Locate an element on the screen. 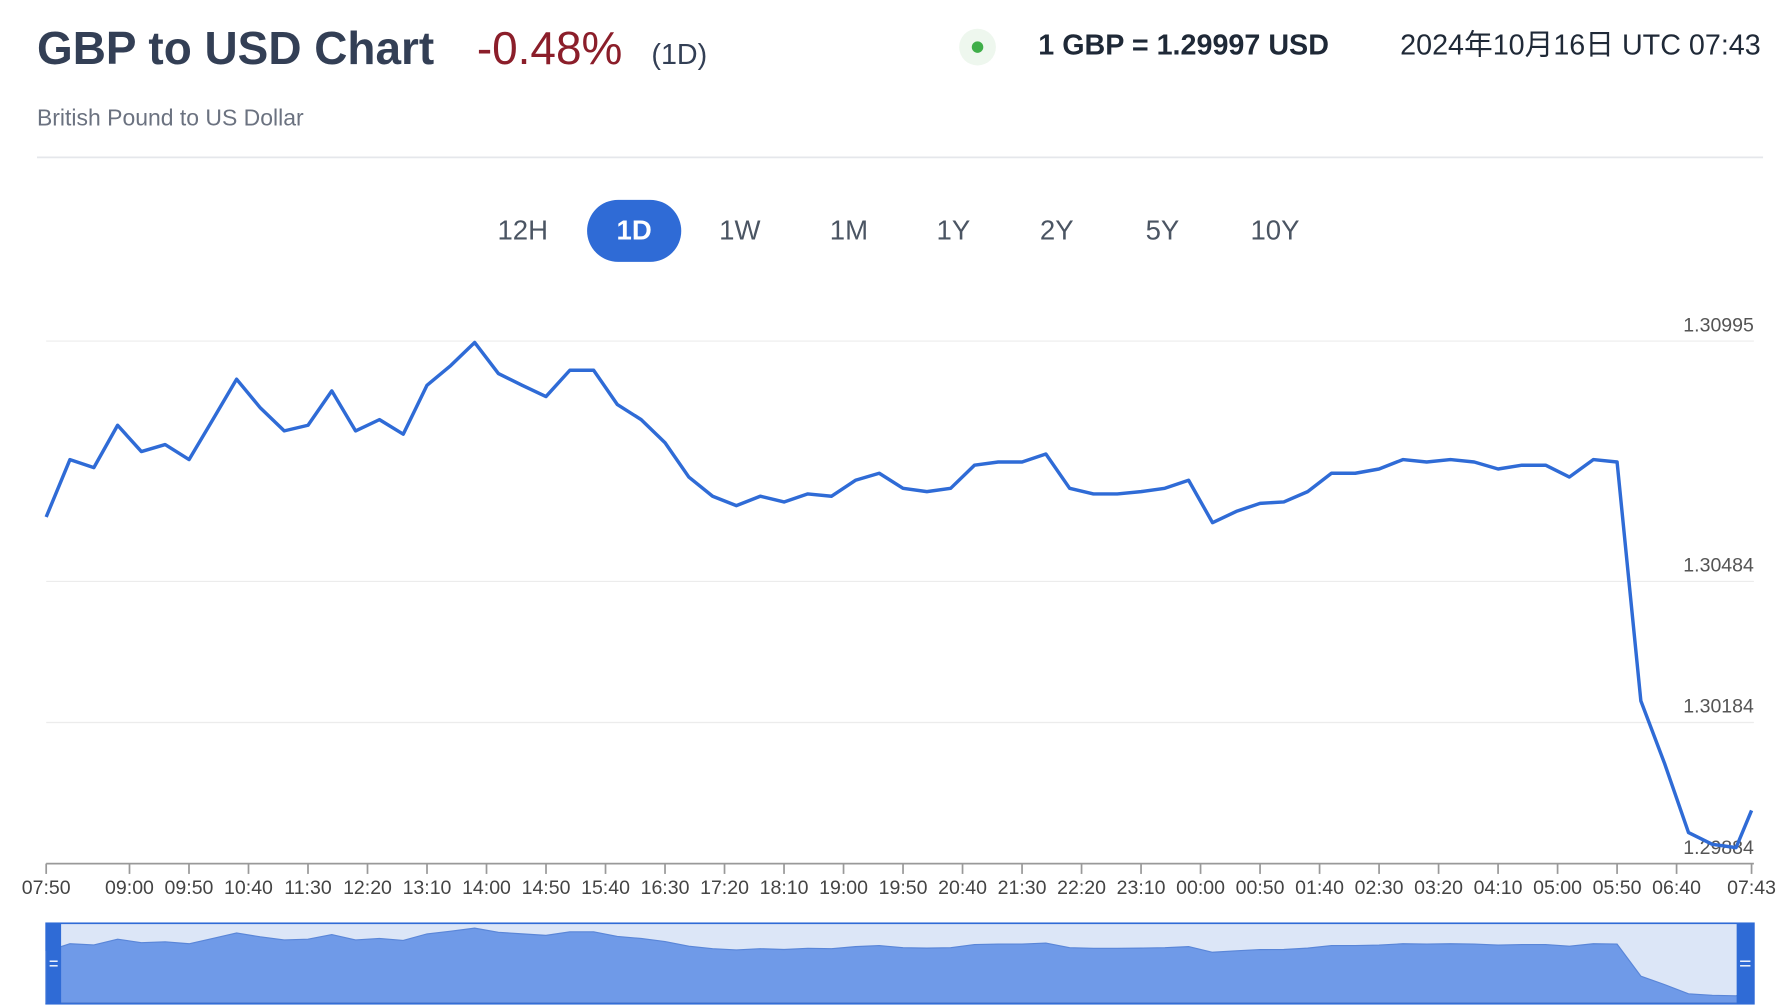 This screenshot has width=1792, height=1006. live-dot is located at coordinates (977, 47).